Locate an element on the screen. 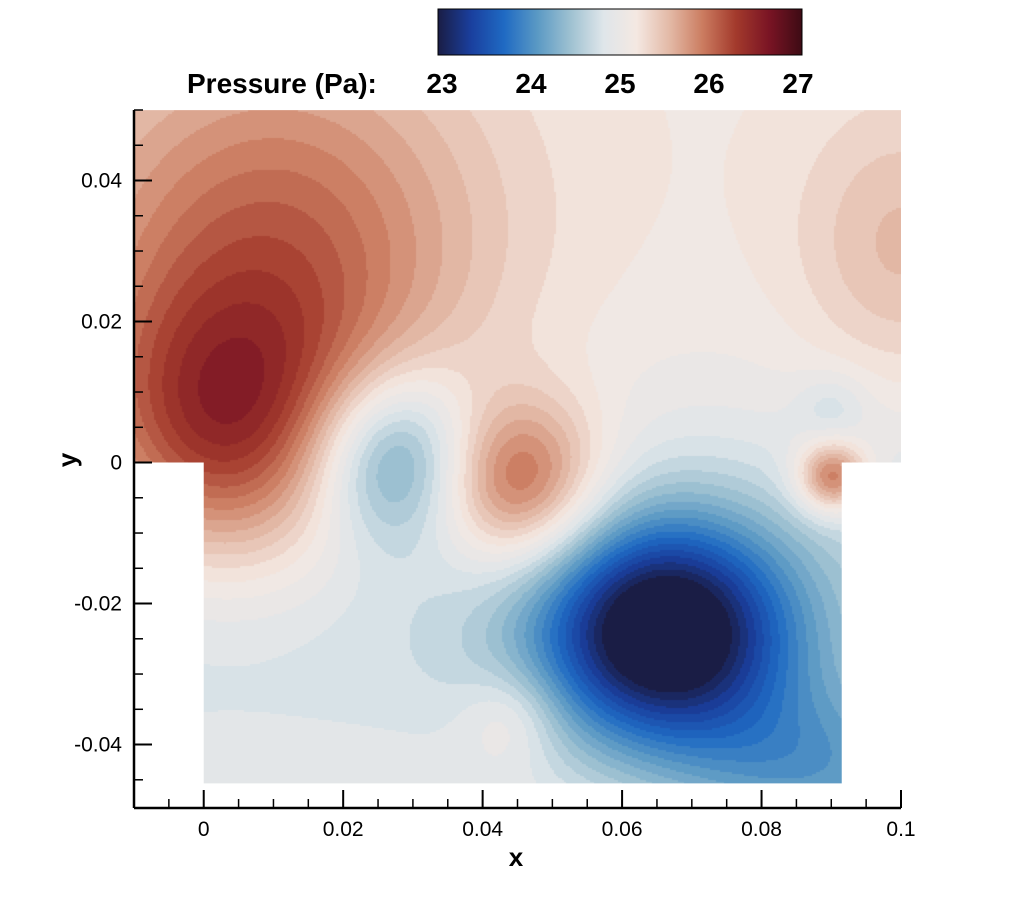 This screenshot has width=1024, height=910. y-tick-label: -0.04 is located at coordinates (98, 745).